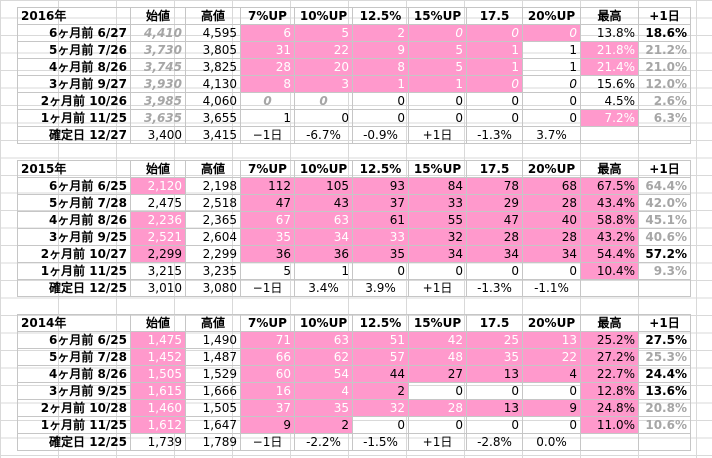 Image resolution: width=712 pixels, height=458 pixels. Describe the element at coordinates (664, 67) in the screenshot. I see `plus1day-cell: 21.0%` at that location.